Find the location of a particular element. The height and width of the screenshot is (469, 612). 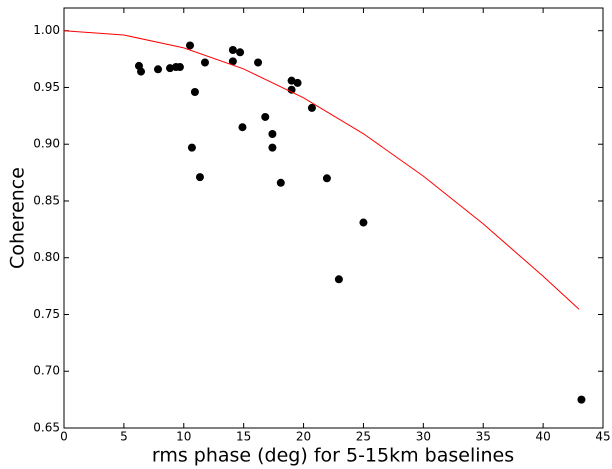

y-tick-label: 0.65 is located at coordinates (46, 428).